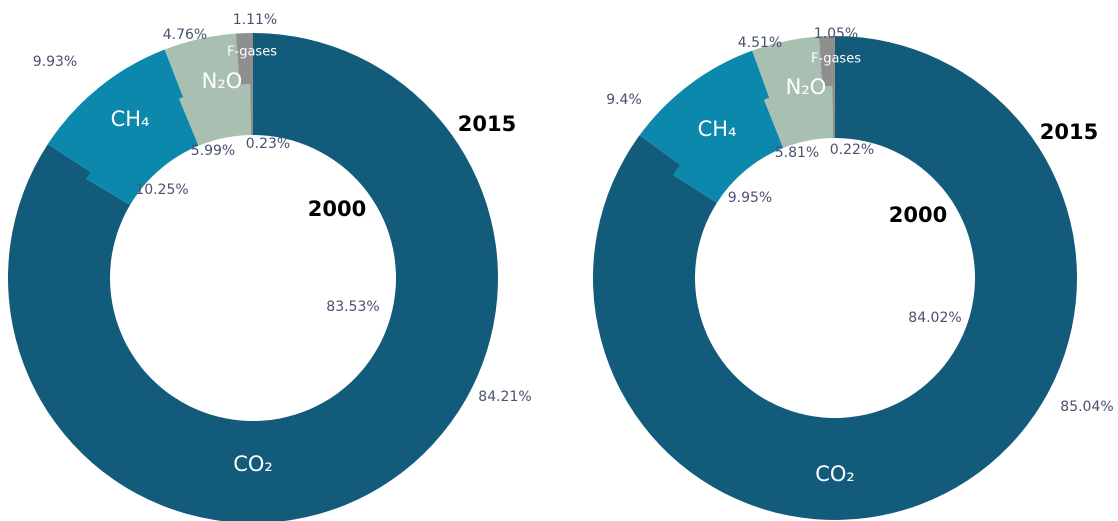 The image size is (1118, 521). Describe the element at coordinates (836, 34) in the screenshot. I see `value-label: 1.05%` at that location.